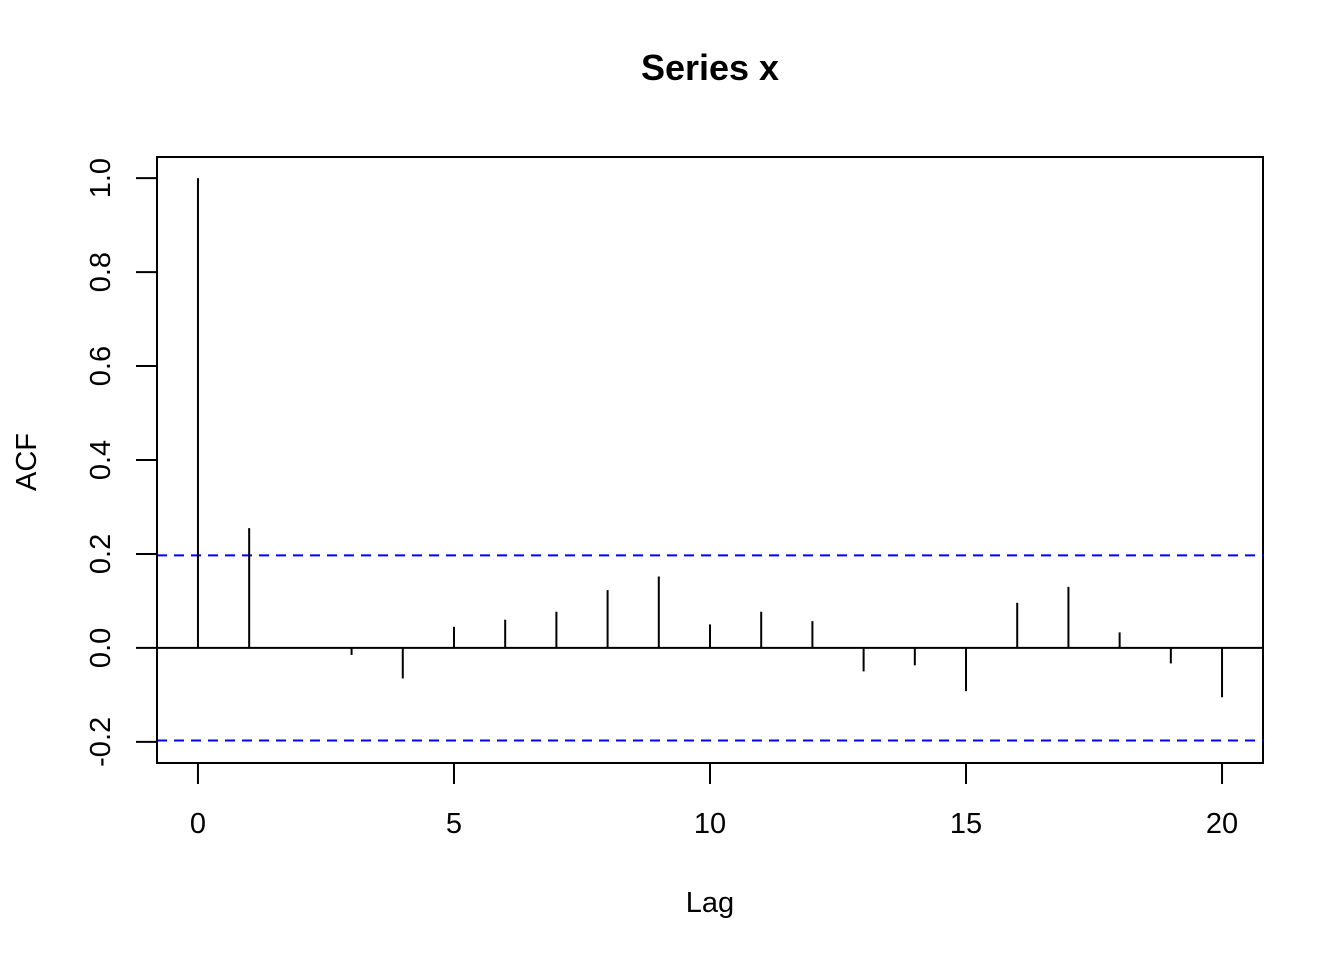  What do you see at coordinates (101, 554) in the screenshot?
I see `y-tick-label: 0.2` at bounding box center [101, 554].